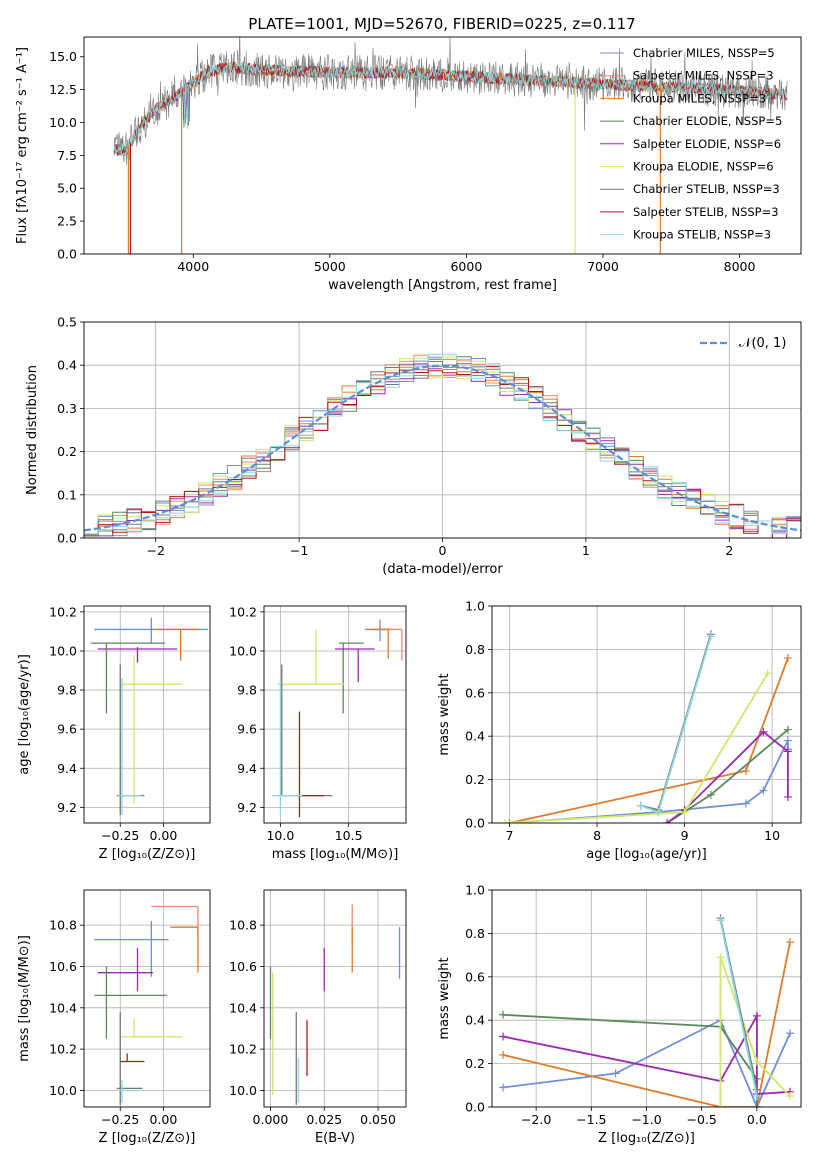 The height and width of the screenshot is (1170, 819). I want to click on series-kroupa_elodie, so click(636, 746).